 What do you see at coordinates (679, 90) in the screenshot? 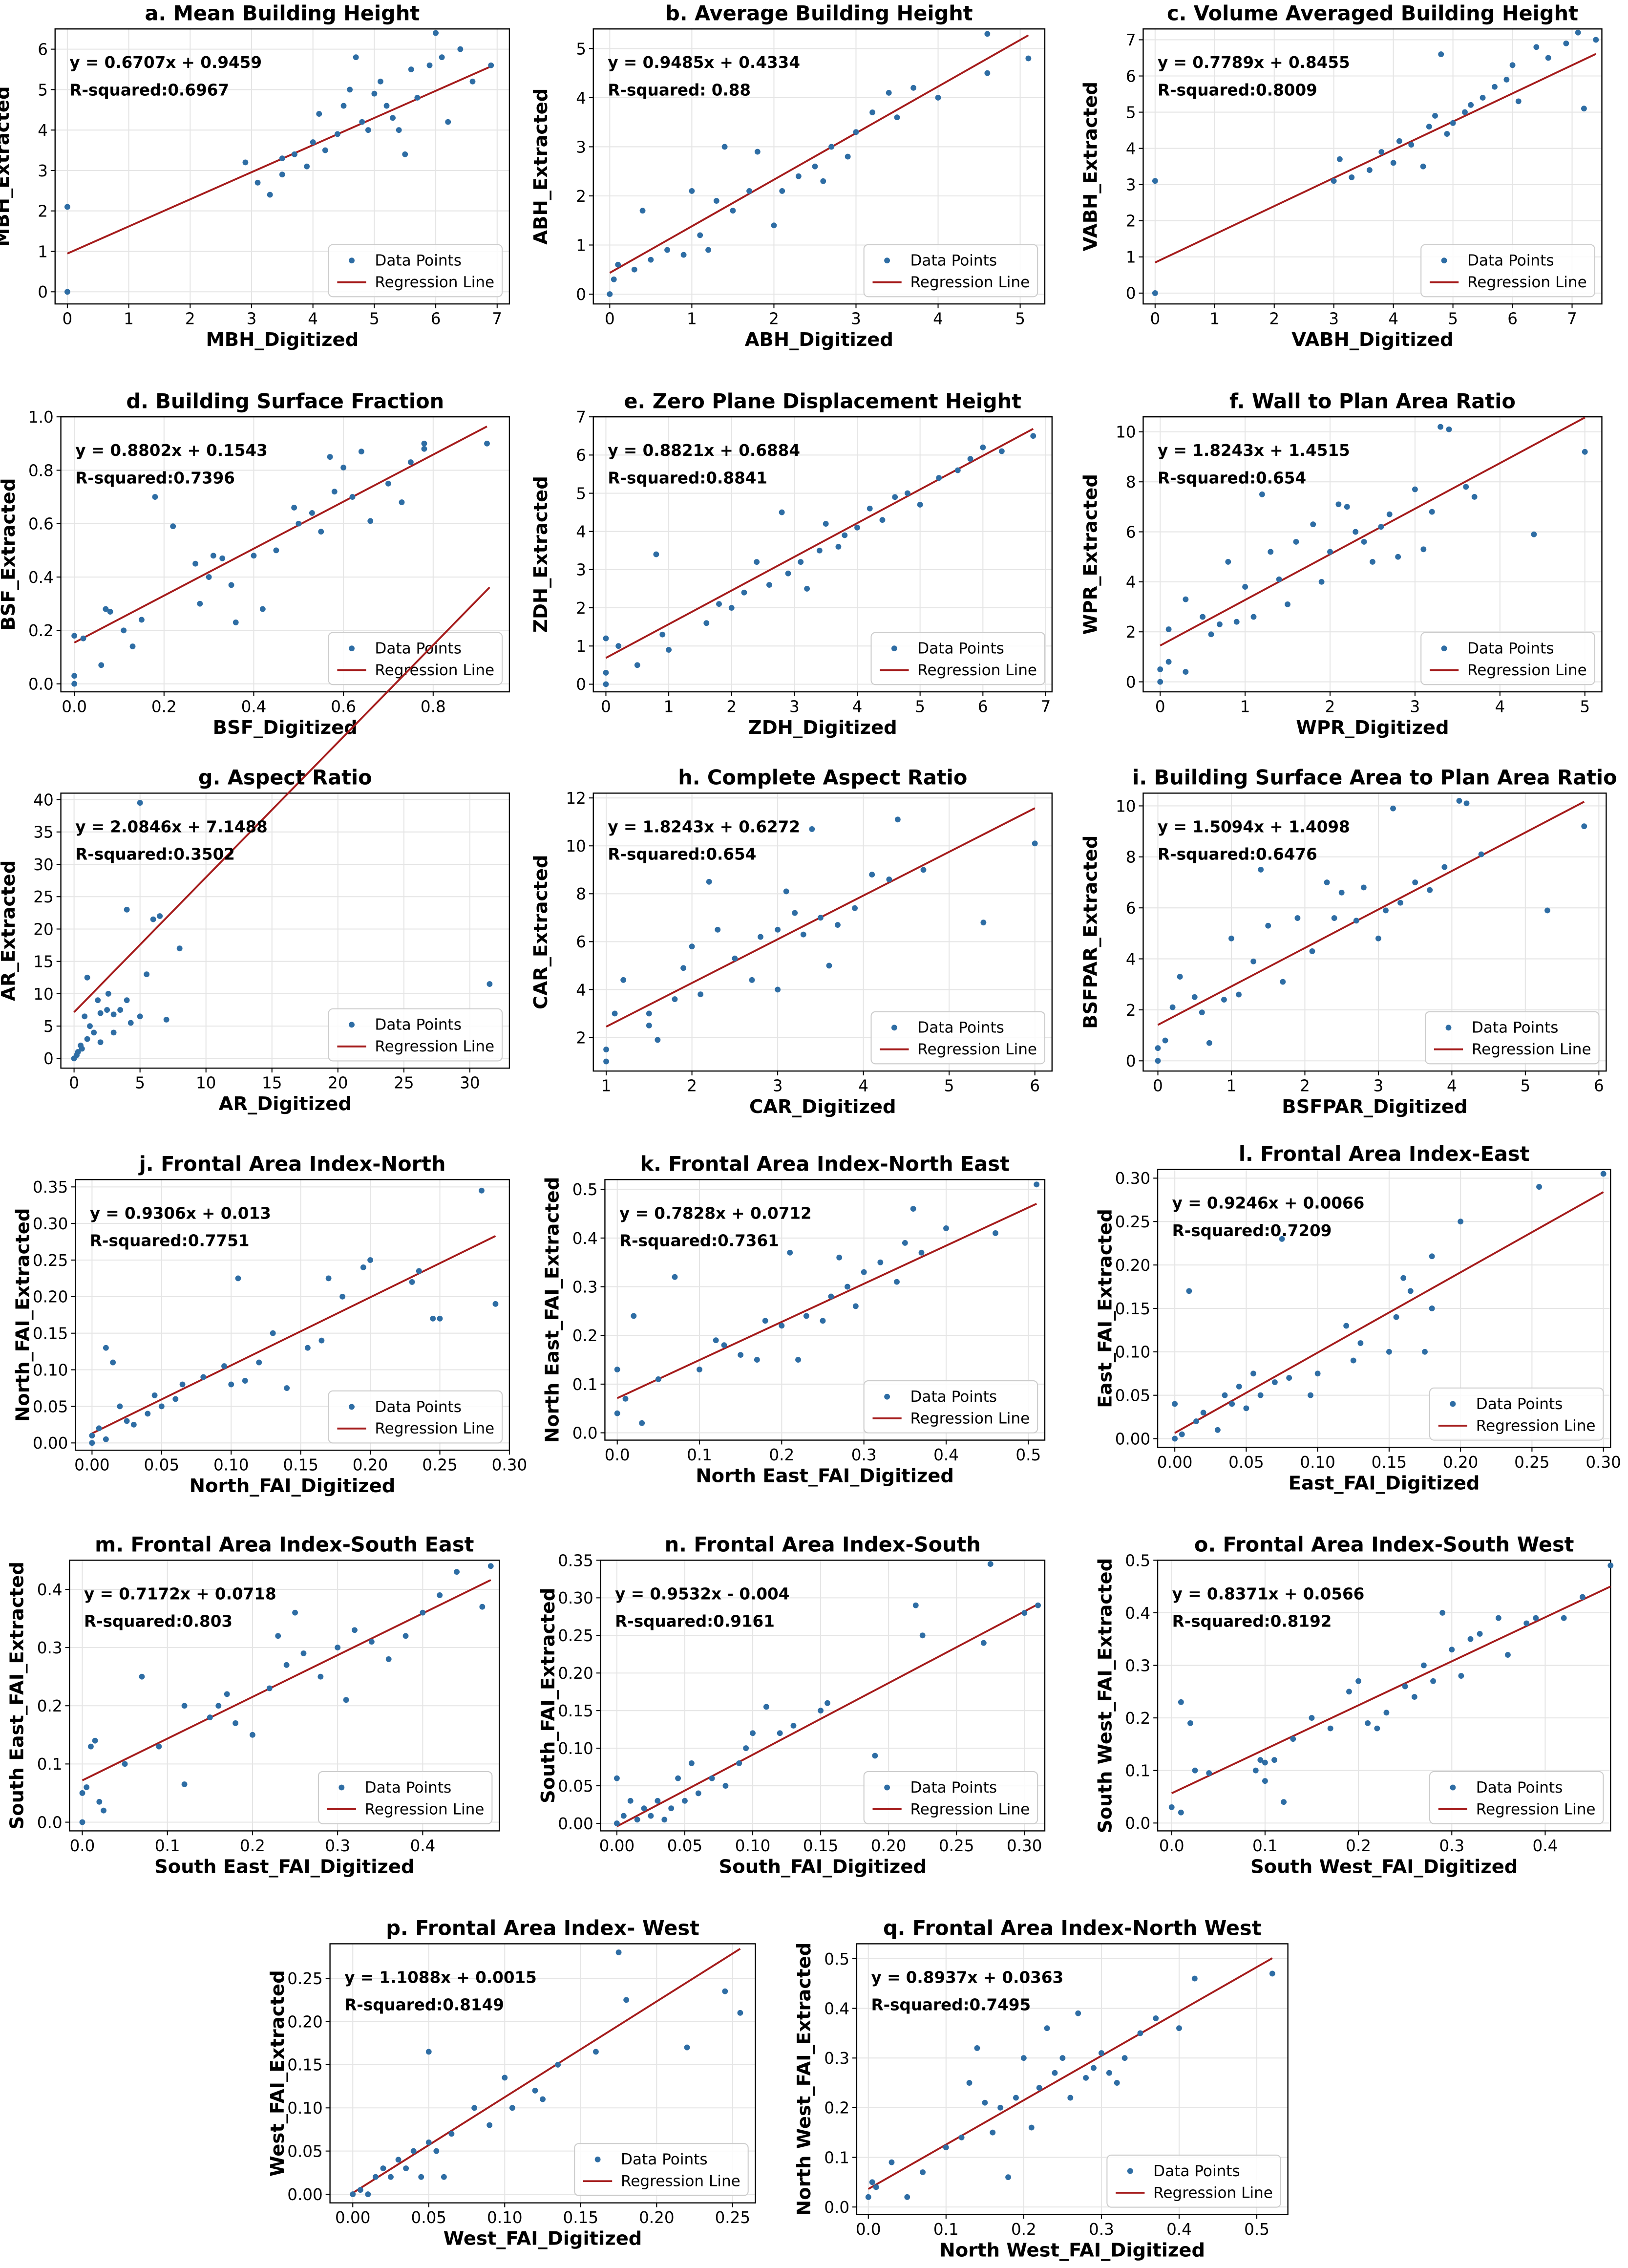
I see `r-squared-value: R-squared: 0.88` at bounding box center [679, 90].